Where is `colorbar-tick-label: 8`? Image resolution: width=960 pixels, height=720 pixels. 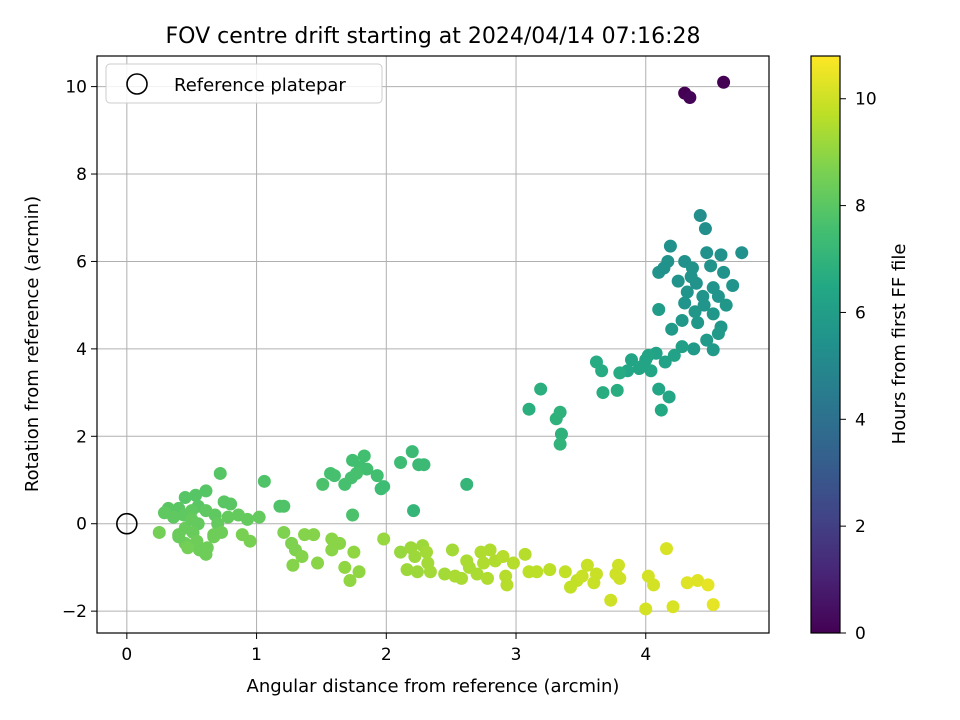
colorbar-tick-label: 8 is located at coordinates (860, 207).